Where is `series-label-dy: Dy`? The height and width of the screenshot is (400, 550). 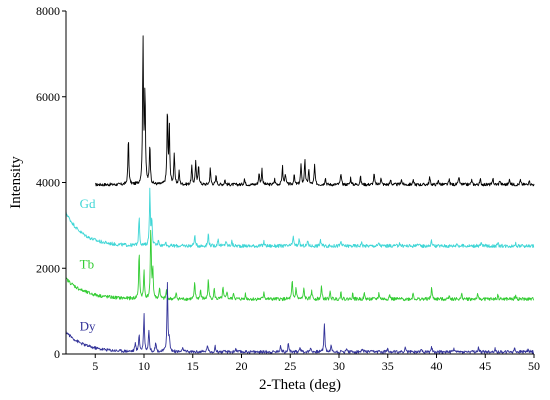
series-label-dy: Dy is located at coordinates (88, 325).